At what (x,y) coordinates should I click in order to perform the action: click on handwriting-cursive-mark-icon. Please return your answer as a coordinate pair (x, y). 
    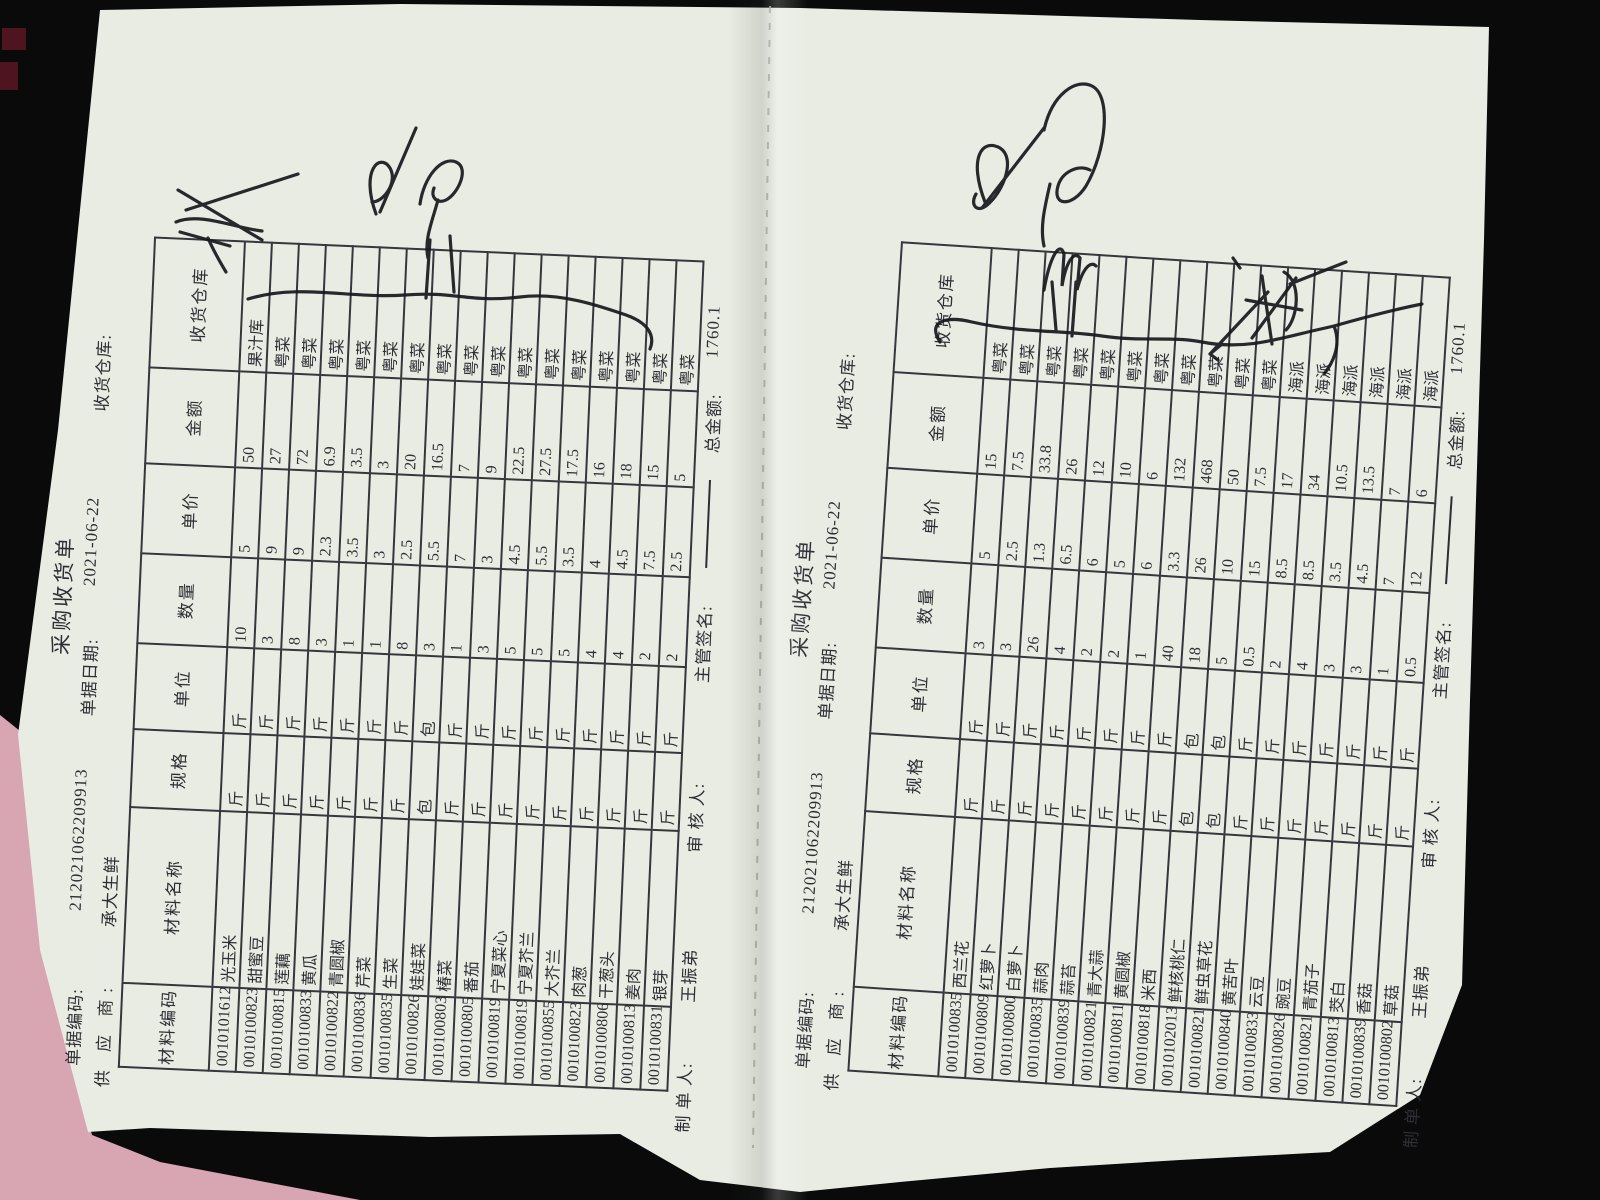
    Looking at the image, I should click on (416, 213).